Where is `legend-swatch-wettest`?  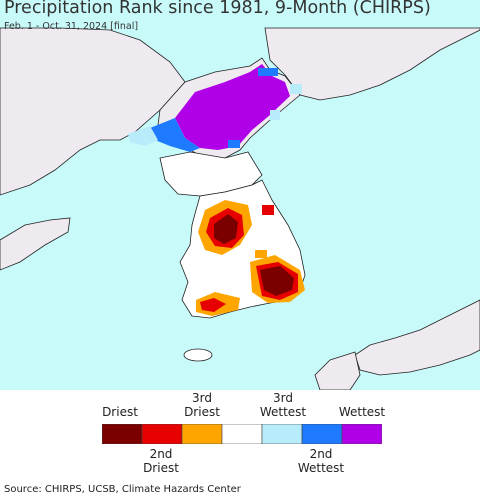 legend-swatch-wettest is located at coordinates (361, 434).